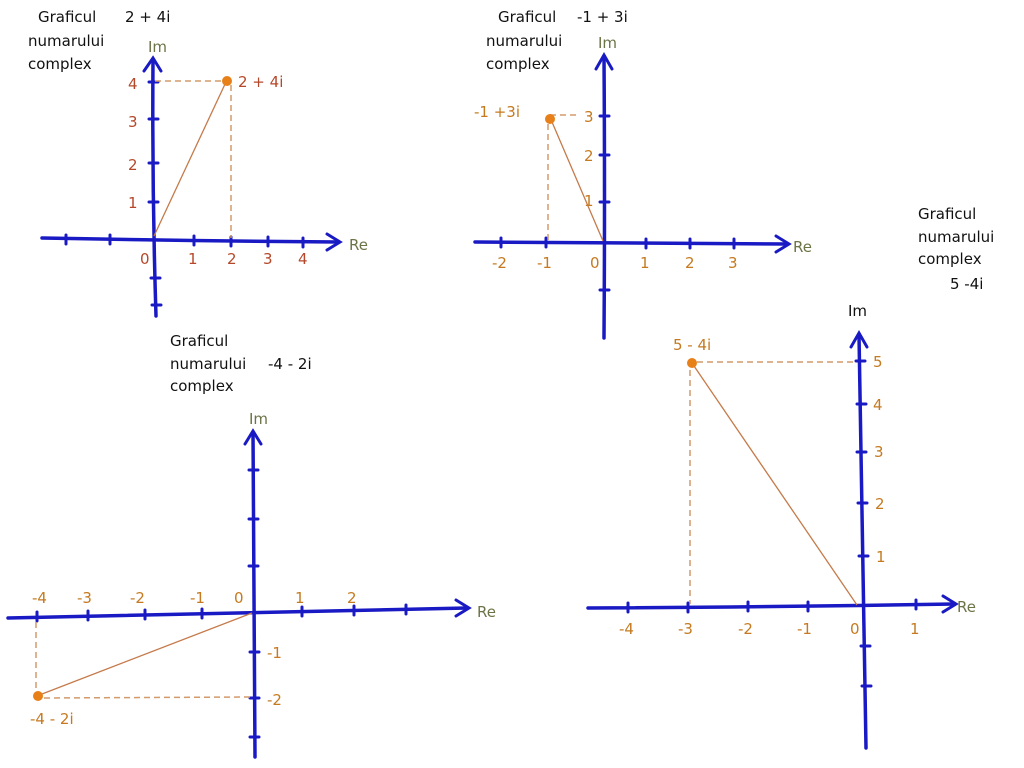  I want to click on graph3-im-label: Im, so click(258, 419).